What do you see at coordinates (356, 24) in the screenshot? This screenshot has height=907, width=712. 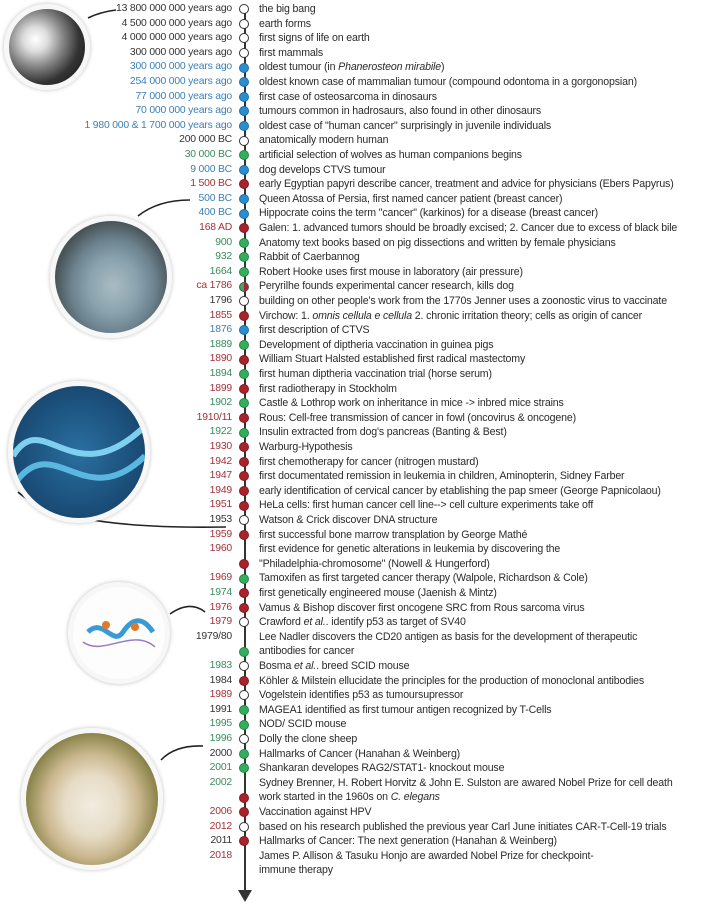 I see `timeline-event: 4 500 000 000 years ago earth forms` at bounding box center [356, 24].